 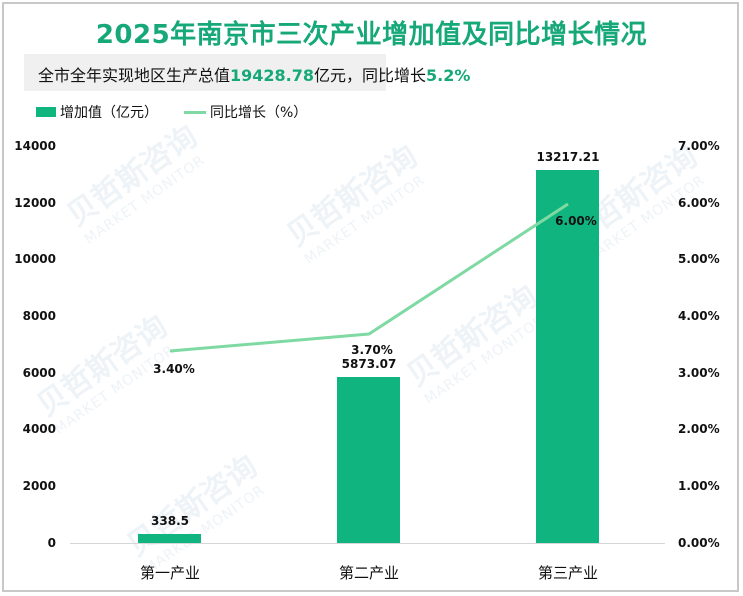 I want to click on line-value-label: 3.70%, so click(x=372, y=350).